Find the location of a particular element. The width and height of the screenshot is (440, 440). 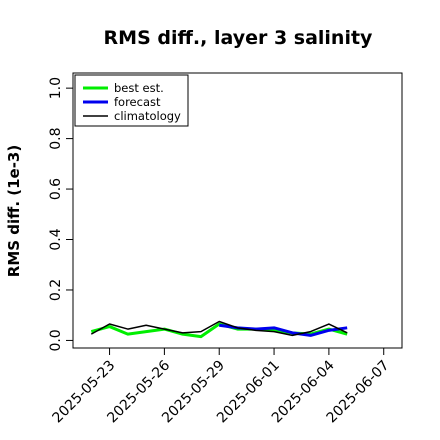

y-tick-label: 0.8 is located at coordinates (56, 138).